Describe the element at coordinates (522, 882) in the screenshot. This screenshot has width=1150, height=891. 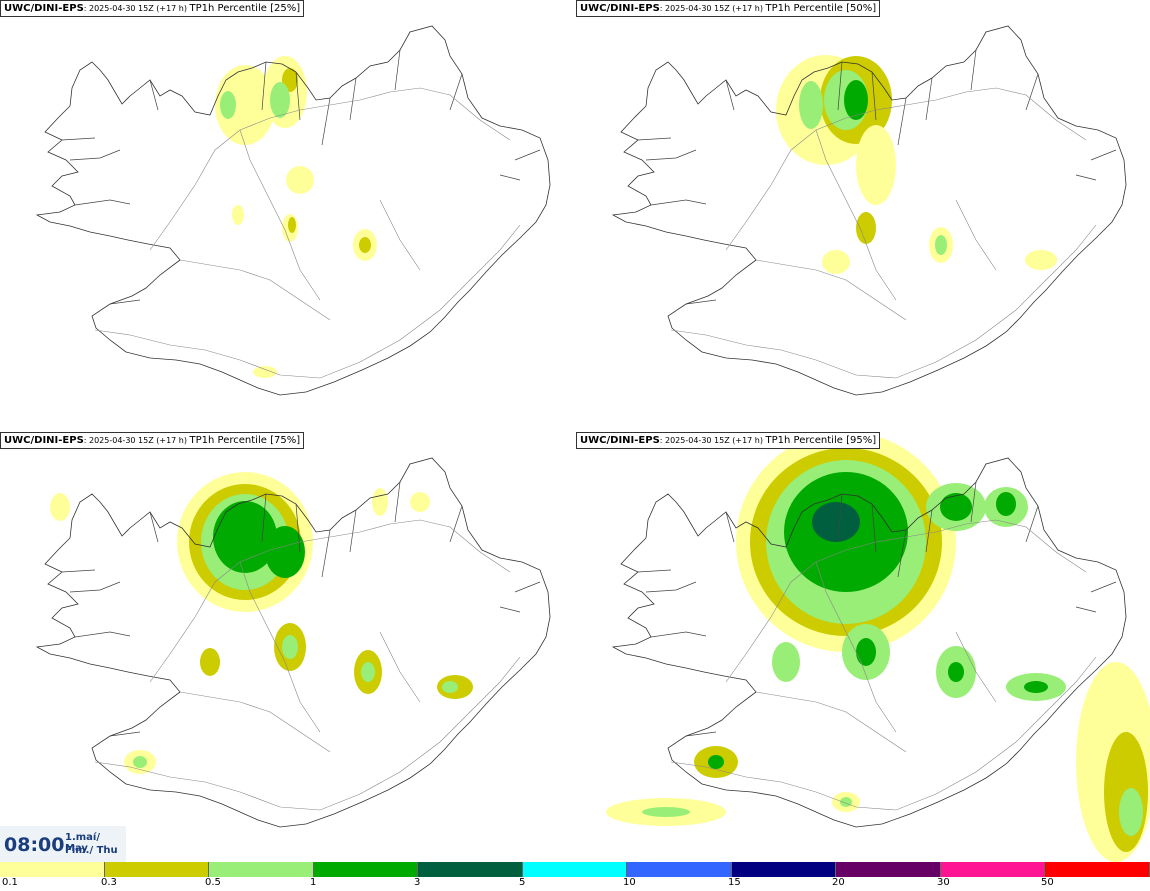
I see `legend-label: 5` at that location.